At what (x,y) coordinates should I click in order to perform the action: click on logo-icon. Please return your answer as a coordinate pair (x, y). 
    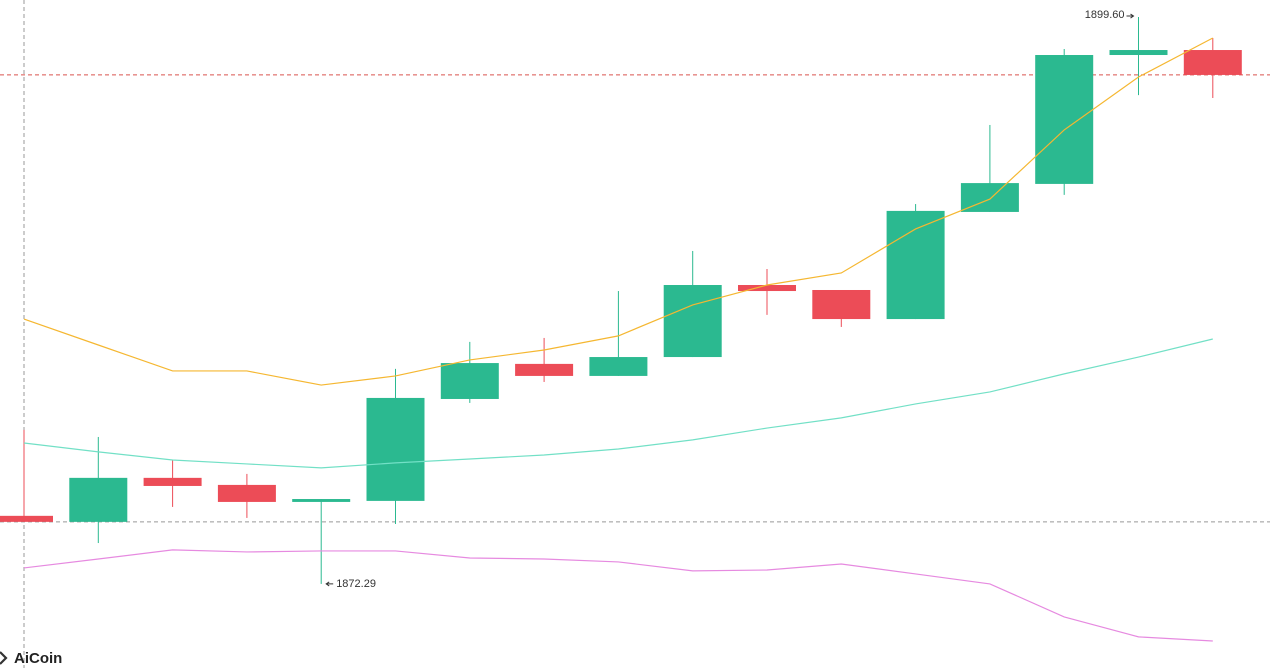
    Looking at the image, I should click on (4, 658).